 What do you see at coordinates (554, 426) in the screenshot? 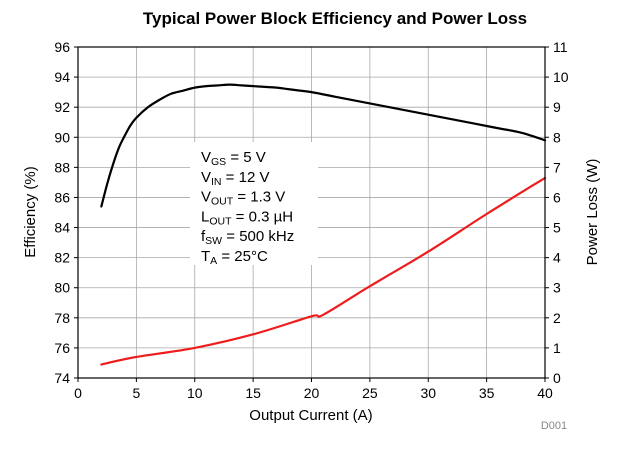
I see `figure-code: D001` at bounding box center [554, 426].